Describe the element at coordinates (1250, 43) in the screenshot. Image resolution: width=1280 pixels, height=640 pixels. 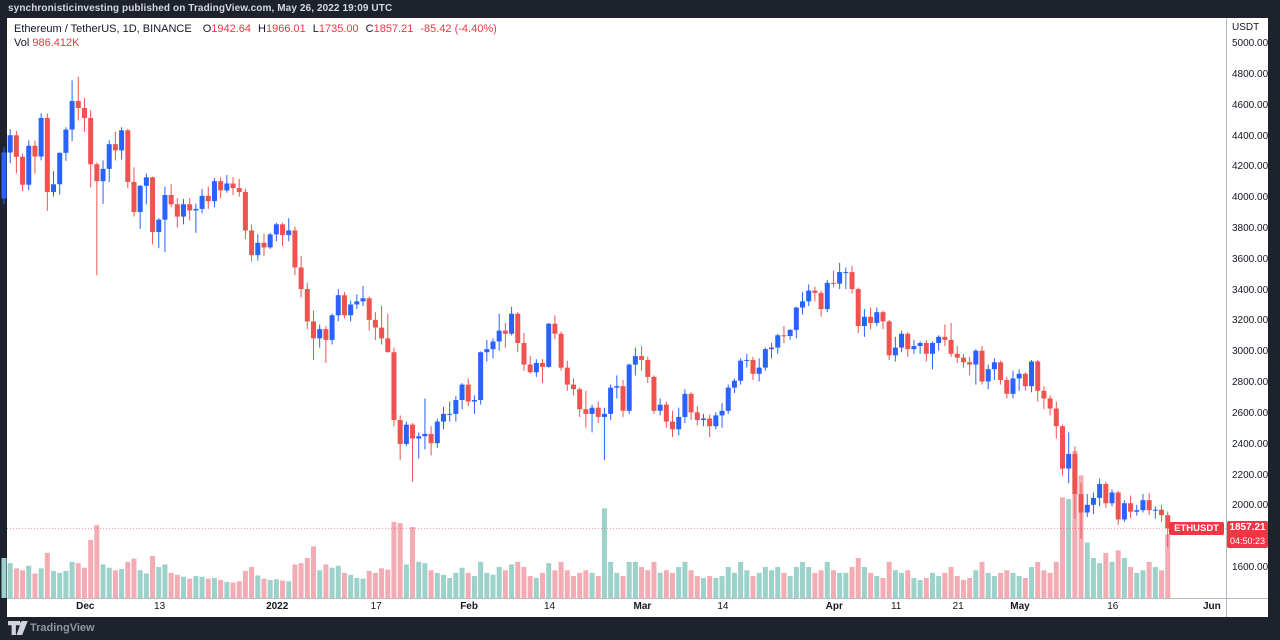
I see `price-tick: 5000.00` at that location.